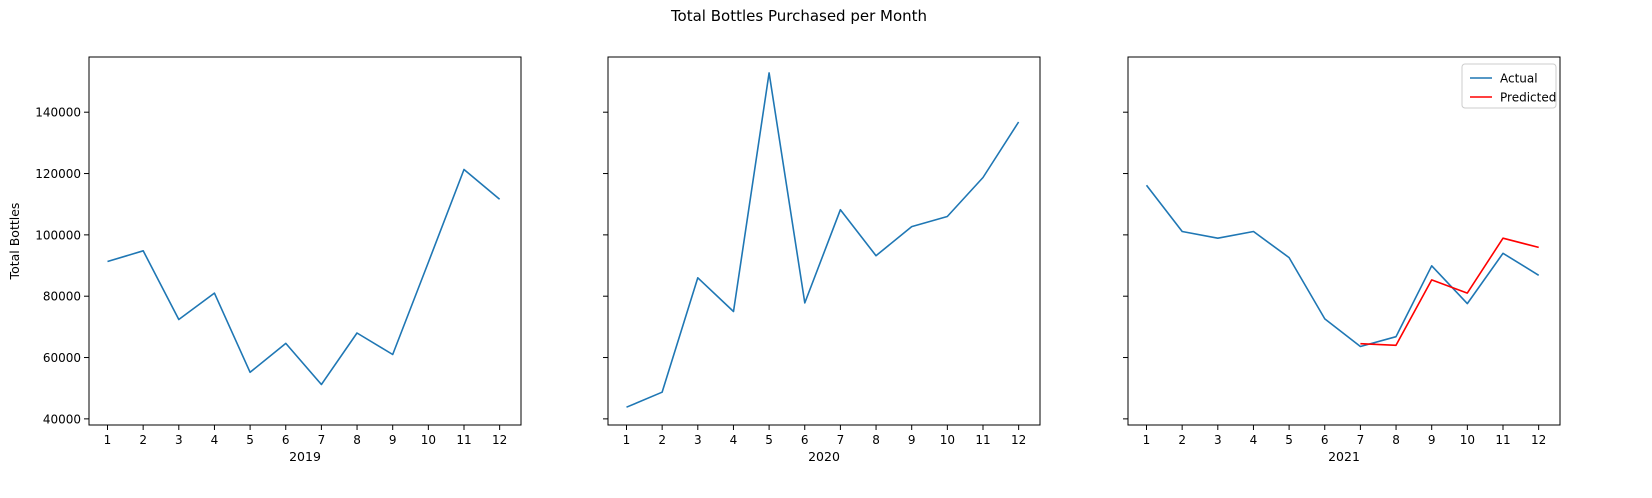 This screenshot has height=498, width=1652. What do you see at coordinates (14, 242) in the screenshot?
I see `y-axis-label: Total Bottles` at bounding box center [14, 242].